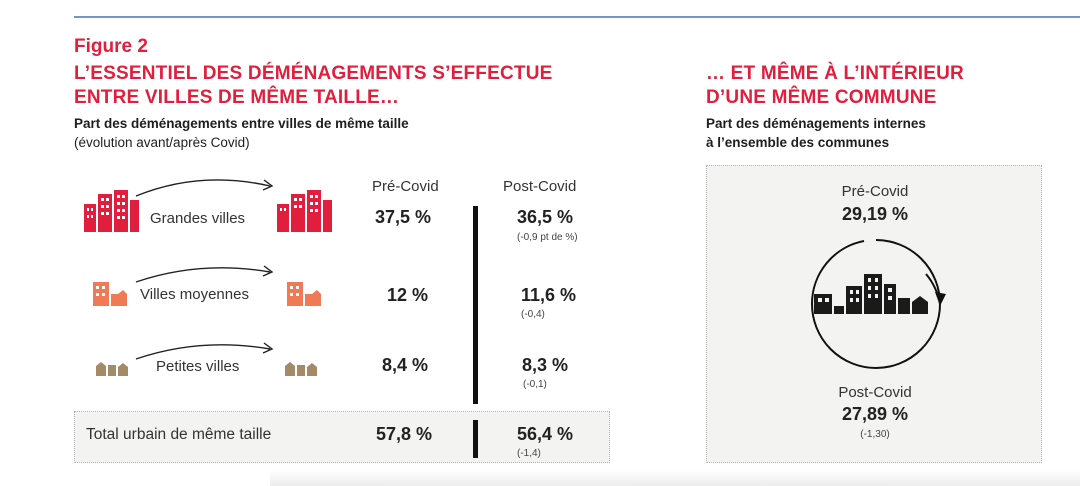 The width and height of the screenshot is (1080, 486). Describe the element at coordinates (198, 218) in the screenshot. I see `row-label-large: Grandes villes` at that location.